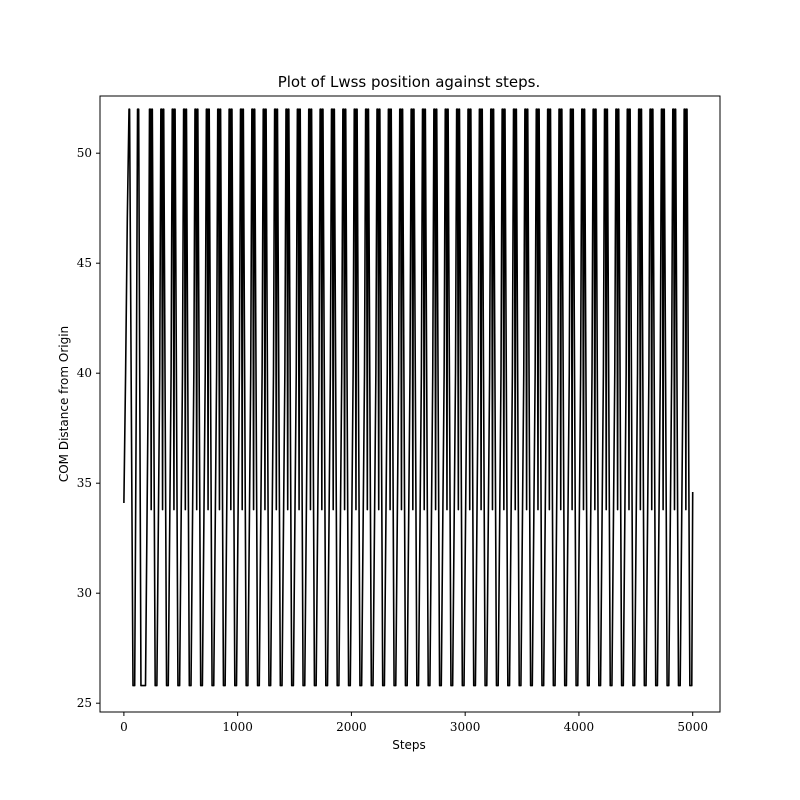  Describe the element at coordinates (579, 727) in the screenshot. I see `x-tick-label: 4000` at that location.